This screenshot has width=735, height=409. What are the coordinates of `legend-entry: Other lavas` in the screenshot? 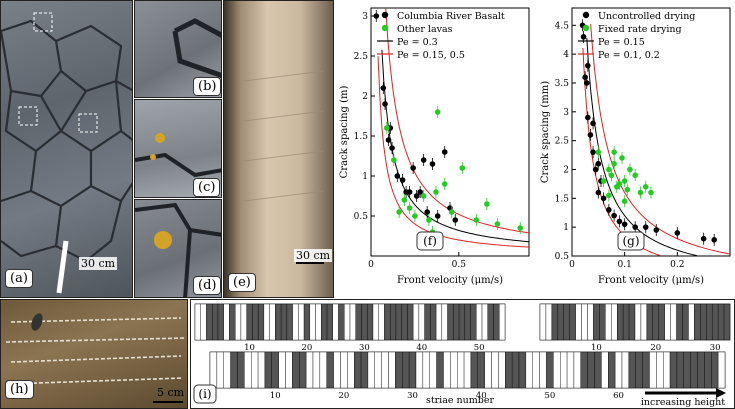 It's located at (425, 29).